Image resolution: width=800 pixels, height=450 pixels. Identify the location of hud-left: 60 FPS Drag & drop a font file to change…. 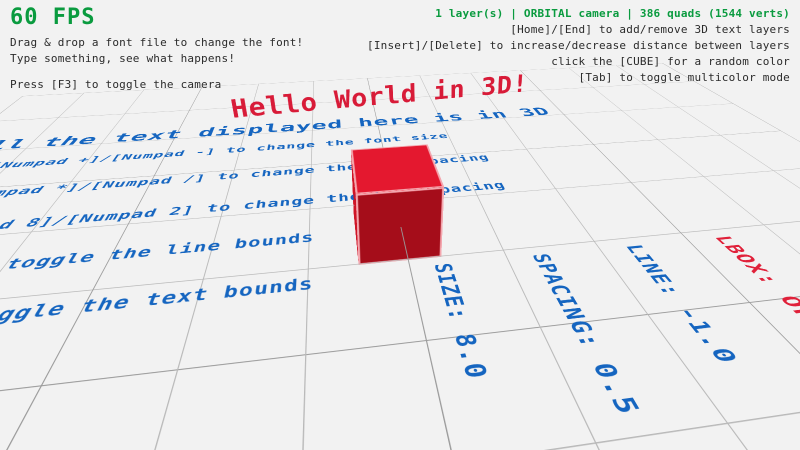
(156, 49).